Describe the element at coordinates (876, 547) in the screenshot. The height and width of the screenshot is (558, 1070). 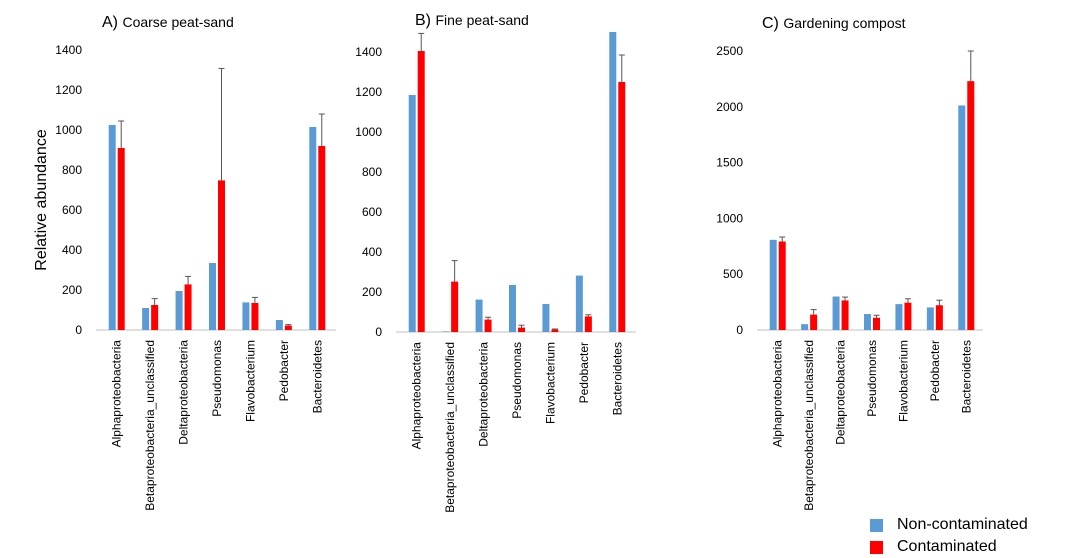
I see `legend-swatch-contaminated` at that location.